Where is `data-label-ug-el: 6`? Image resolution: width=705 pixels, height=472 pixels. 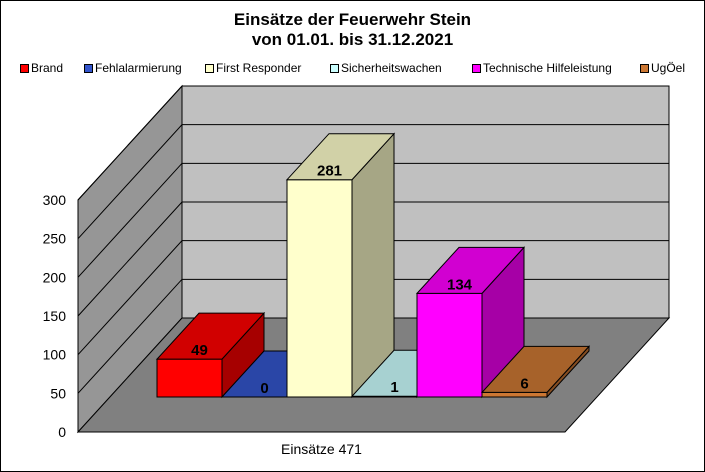
data-label-ug-el: 6 is located at coordinates (524, 383).